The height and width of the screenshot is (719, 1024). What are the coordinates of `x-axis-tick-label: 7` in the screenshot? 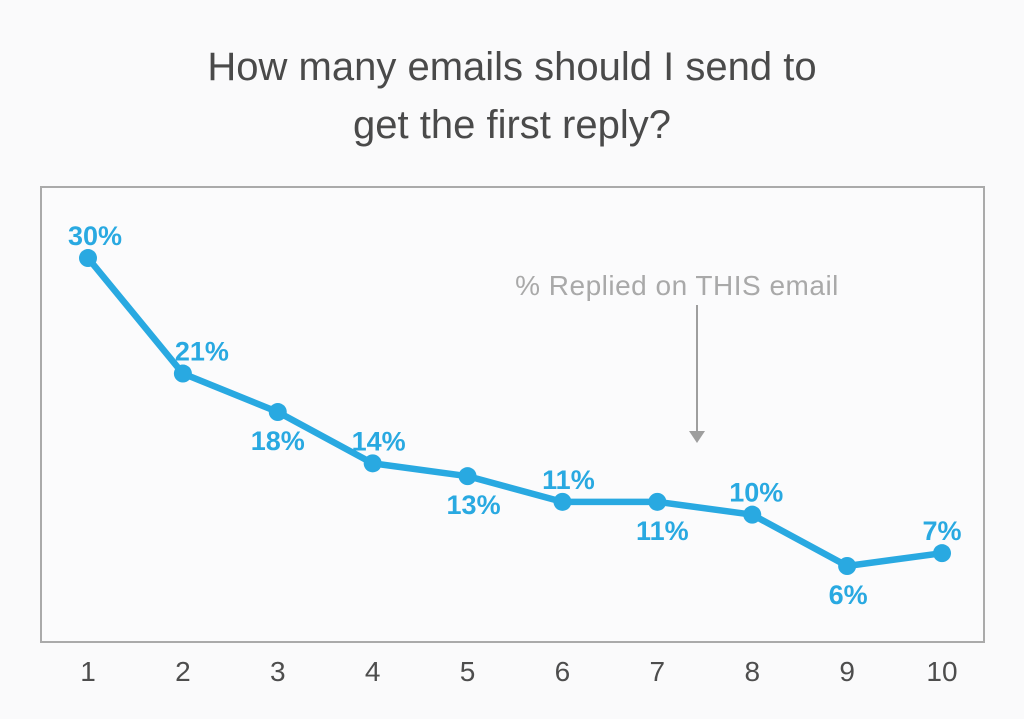 It's located at (658, 671).